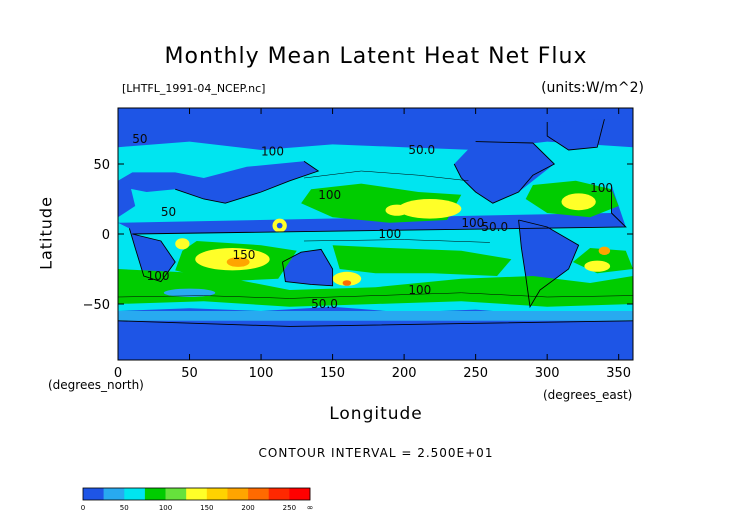 This screenshot has width=752, height=532. Describe the element at coordinates (375, 288) in the screenshot. I see `band-southern-midlat` at that location.